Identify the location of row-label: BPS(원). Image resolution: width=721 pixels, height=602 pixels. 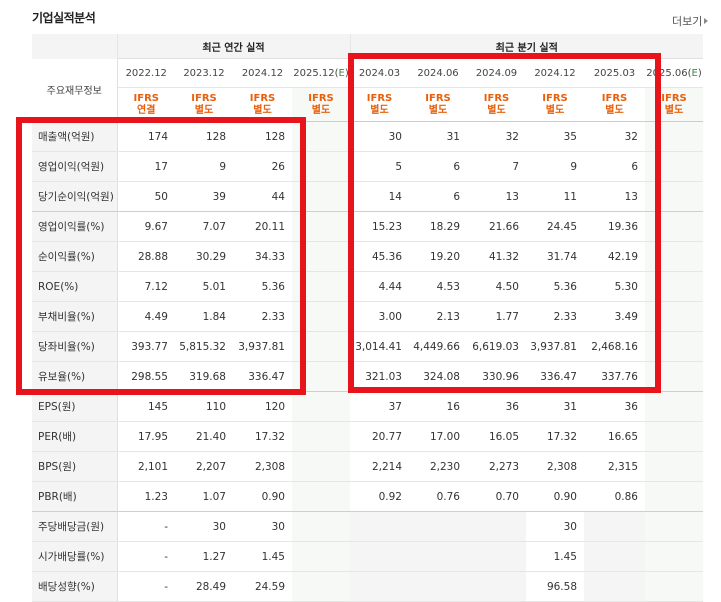
(75, 466).